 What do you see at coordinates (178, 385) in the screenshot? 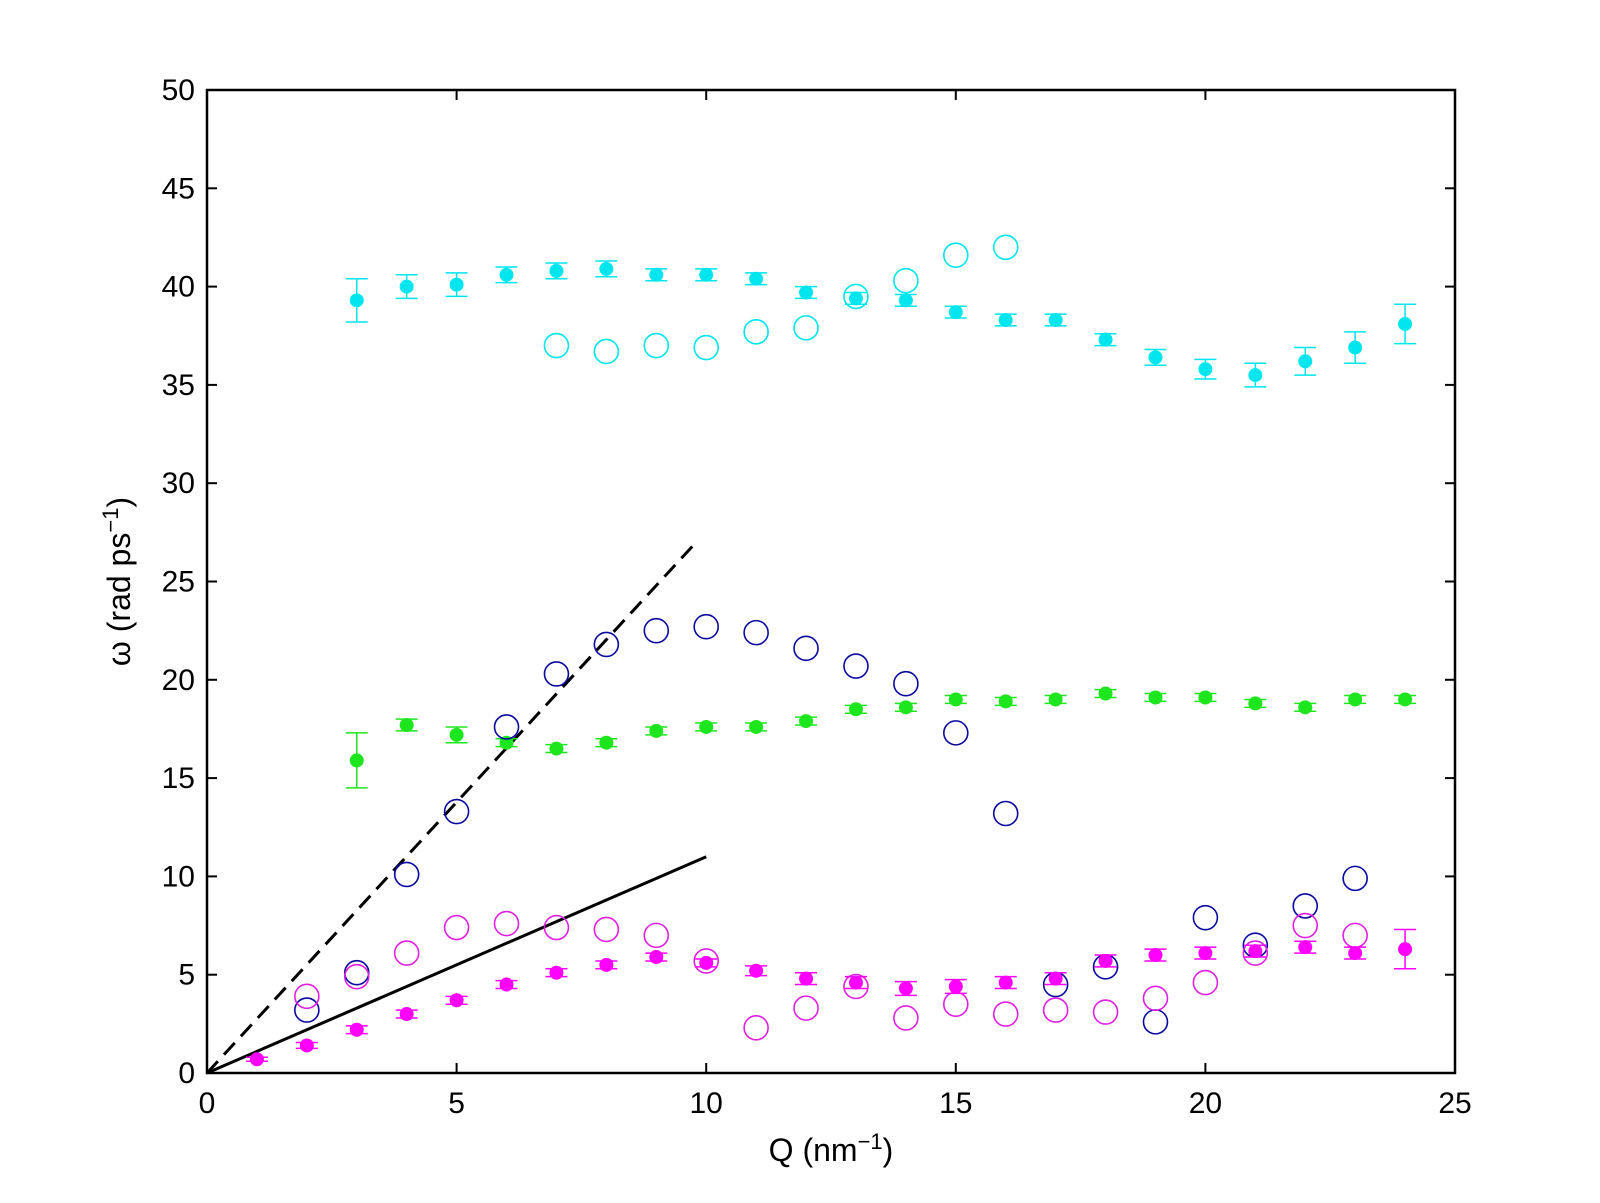
I see `y-tick-label: 35` at bounding box center [178, 385].